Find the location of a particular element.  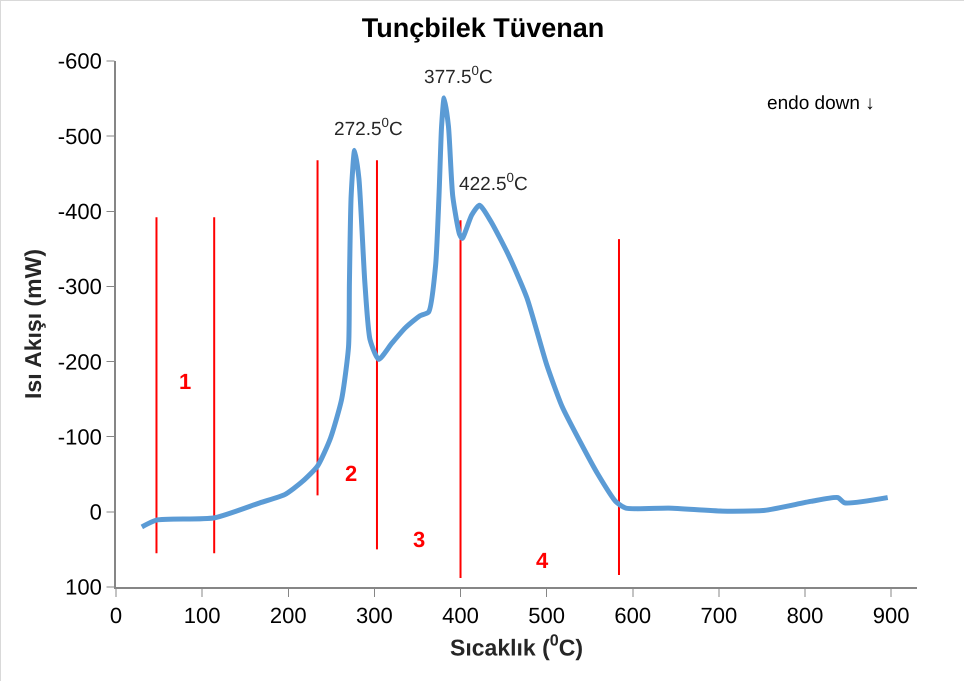

x-tick-label: 100 is located at coordinates (202, 615).